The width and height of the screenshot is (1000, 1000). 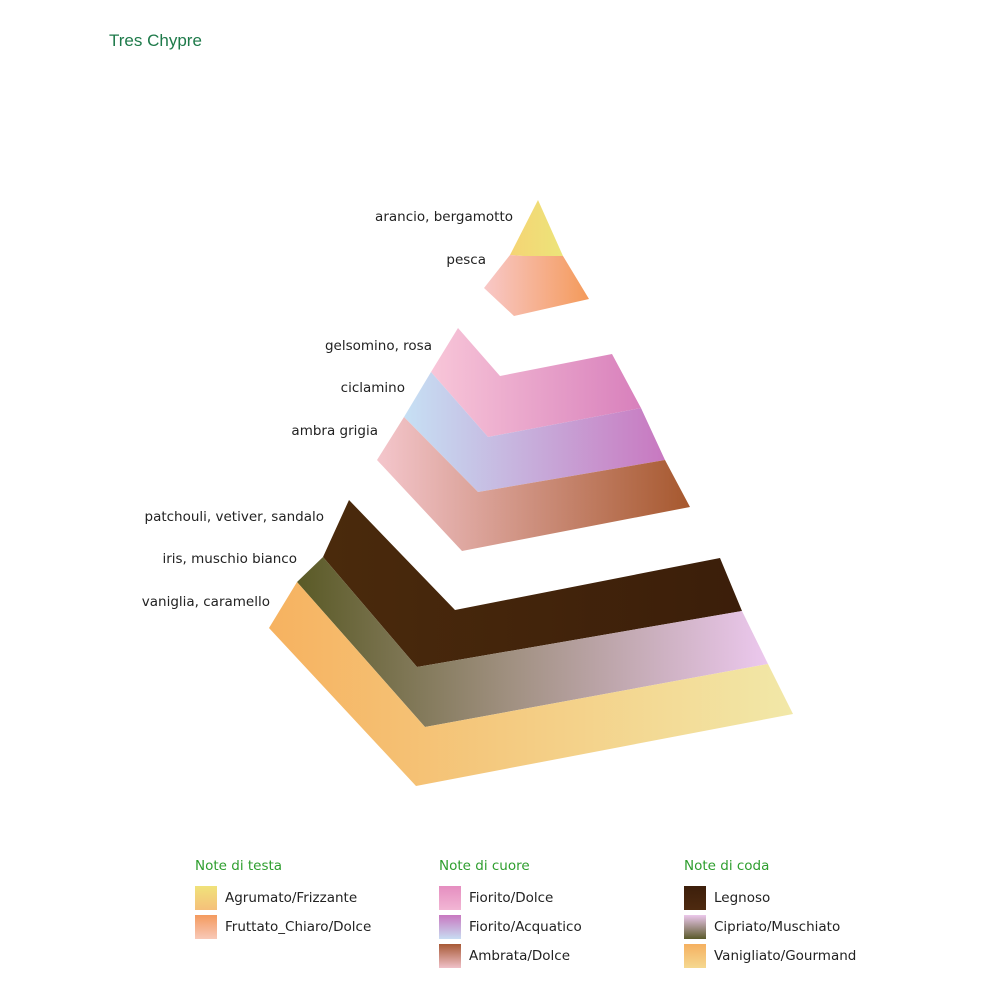 I want to click on legend-item: Cipriato/Muschiato, so click(x=770, y=926).